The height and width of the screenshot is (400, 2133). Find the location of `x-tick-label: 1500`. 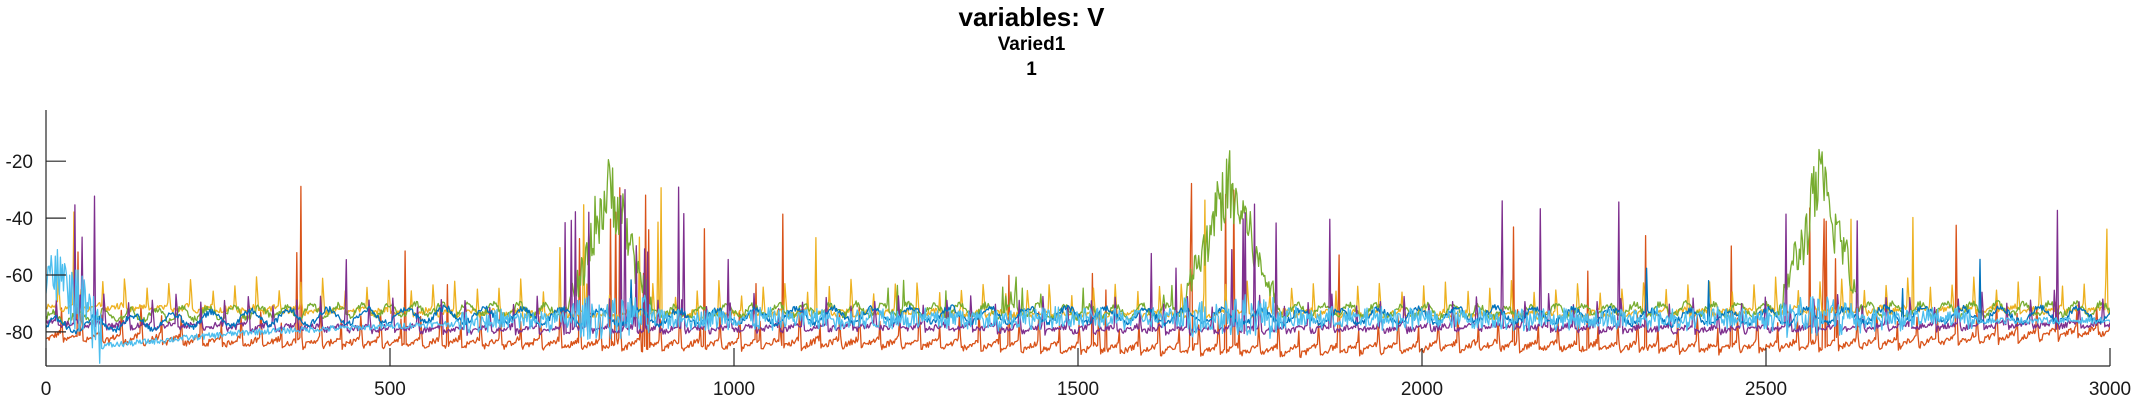

x-tick-label: 1500 is located at coordinates (1078, 389).